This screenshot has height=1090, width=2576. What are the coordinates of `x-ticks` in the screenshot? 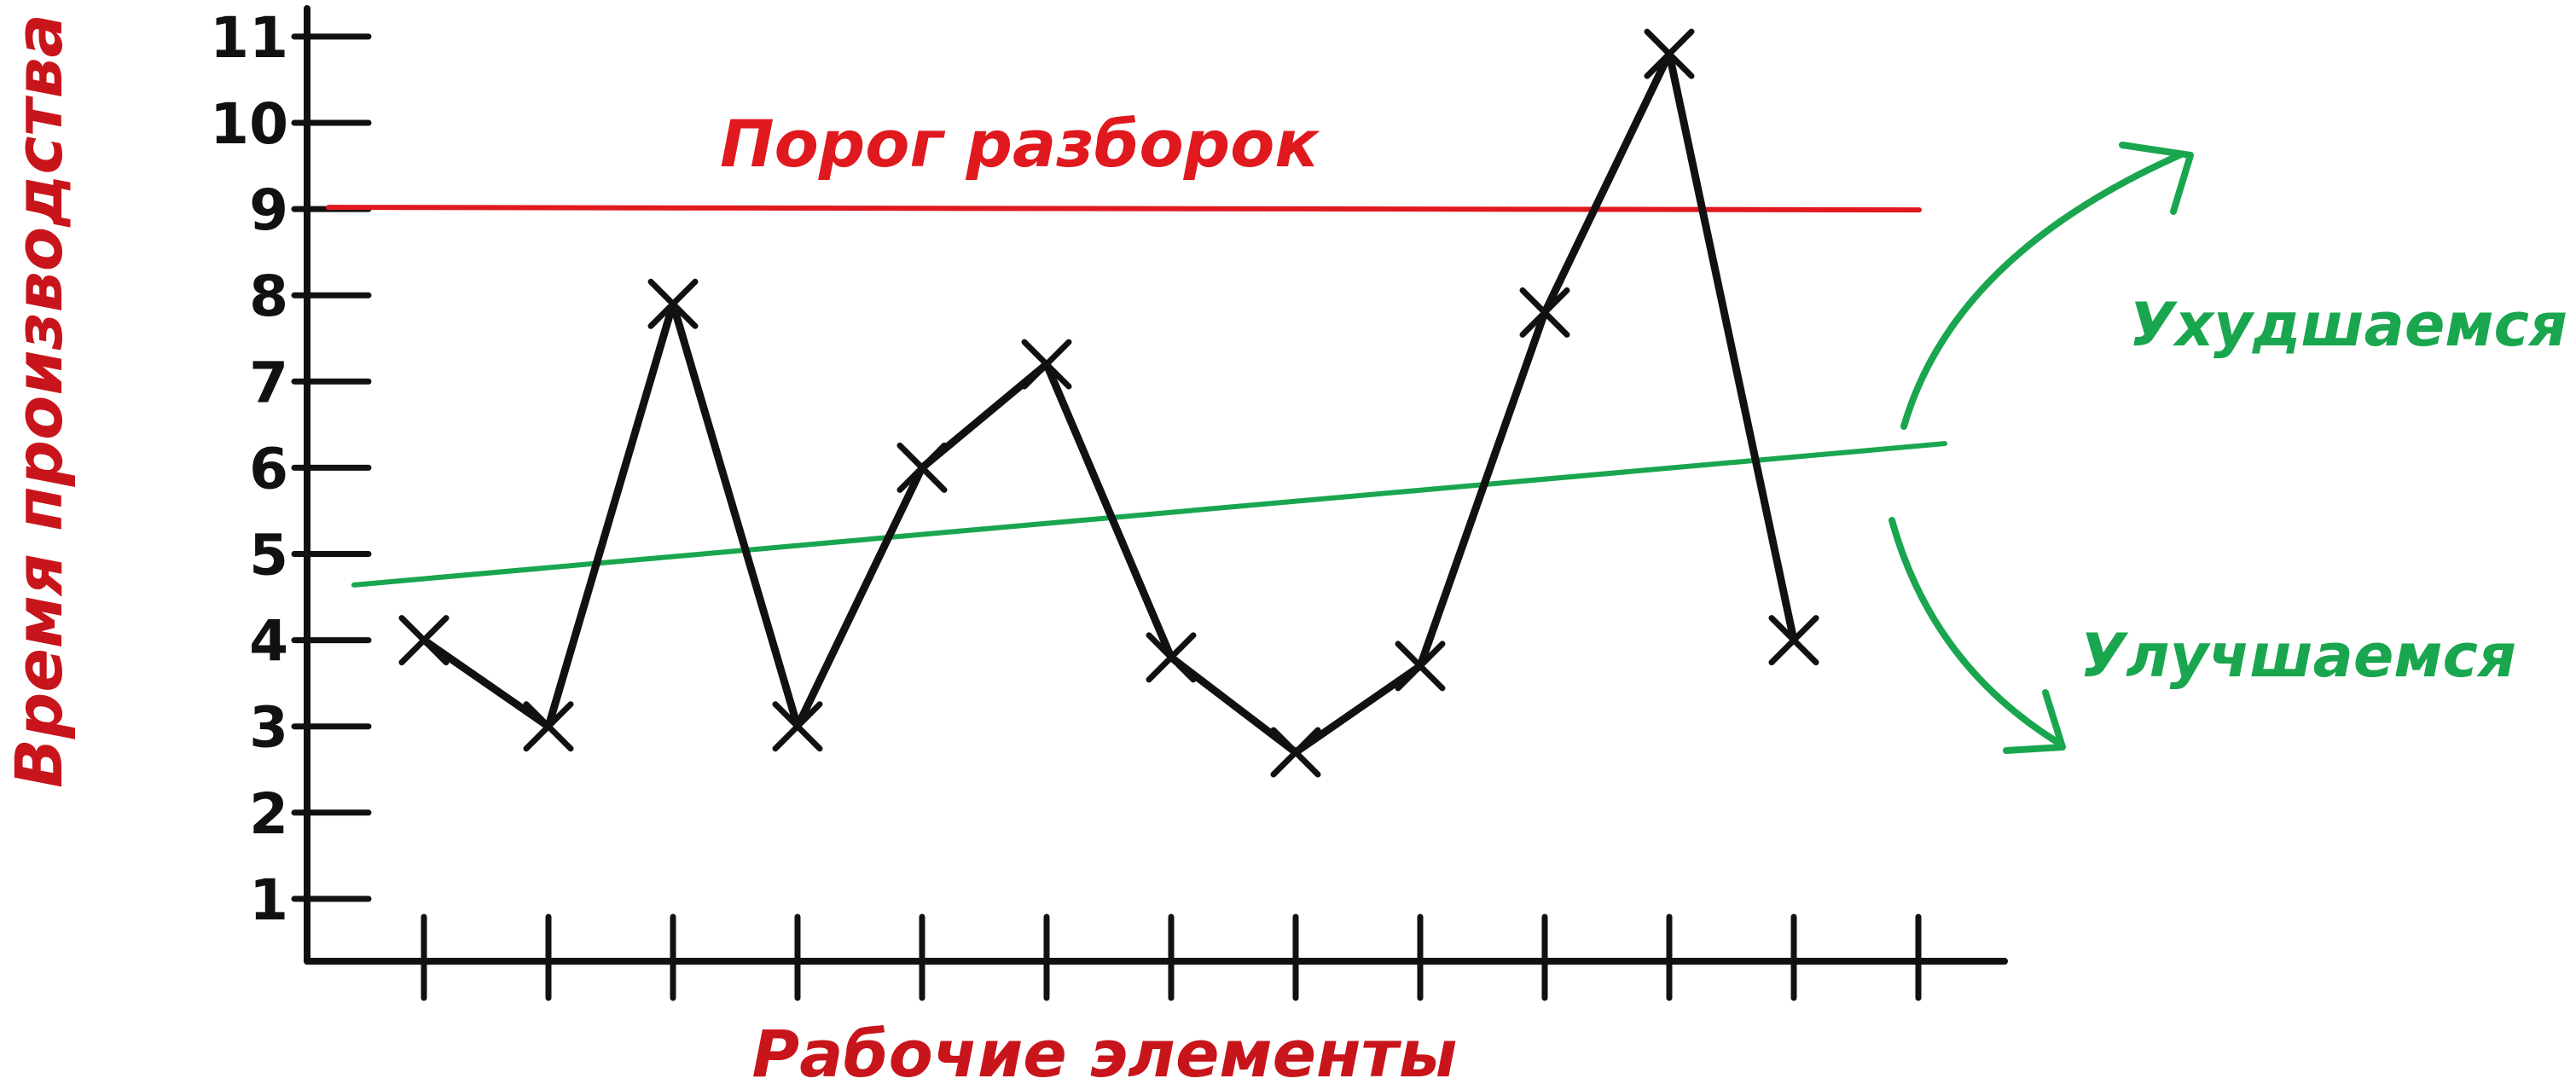 It's located at (1171, 957).